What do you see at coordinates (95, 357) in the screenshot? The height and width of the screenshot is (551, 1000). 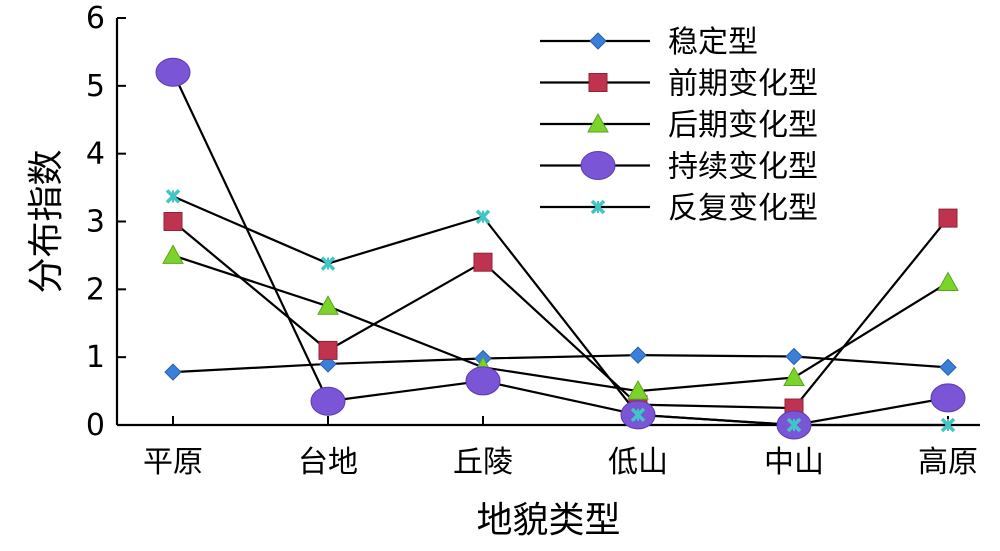 I see `y-tick-label: 1` at bounding box center [95, 357].